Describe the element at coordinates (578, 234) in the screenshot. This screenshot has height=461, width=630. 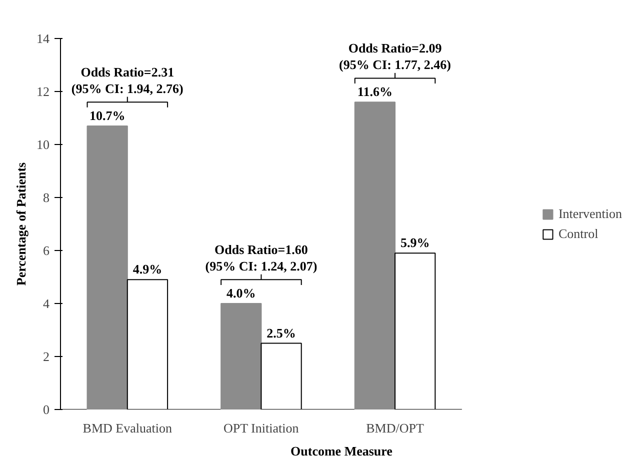
I see `legend-label: Control` at that location.